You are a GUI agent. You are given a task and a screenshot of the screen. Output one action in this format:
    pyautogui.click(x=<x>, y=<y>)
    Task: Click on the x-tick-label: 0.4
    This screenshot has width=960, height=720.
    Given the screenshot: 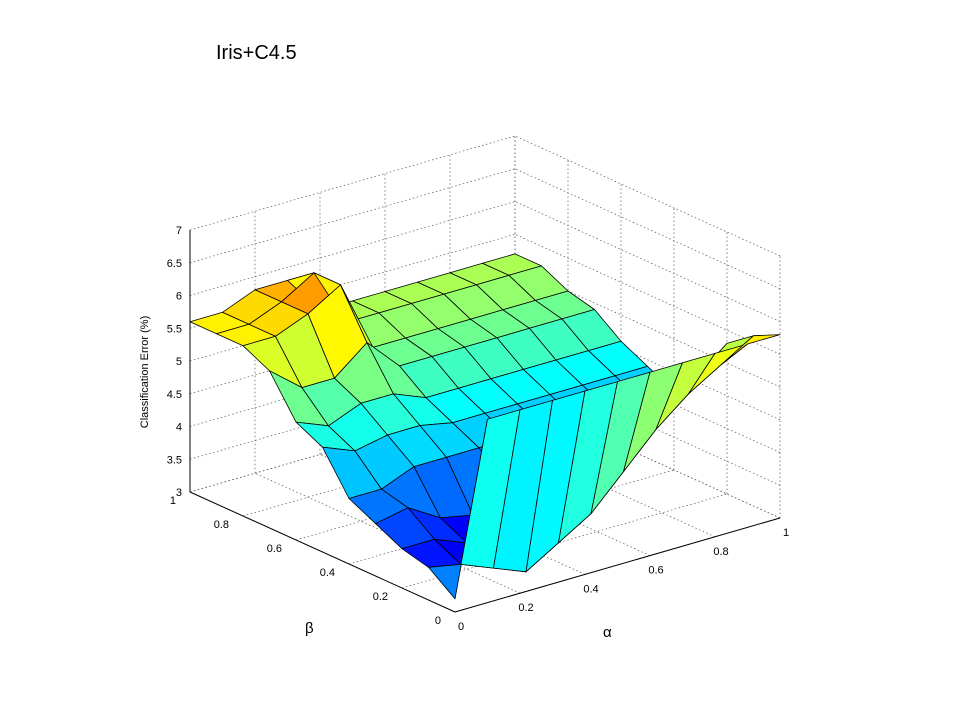 What is the action you would take?
    pyautogui.click(x=590, y=589)
    